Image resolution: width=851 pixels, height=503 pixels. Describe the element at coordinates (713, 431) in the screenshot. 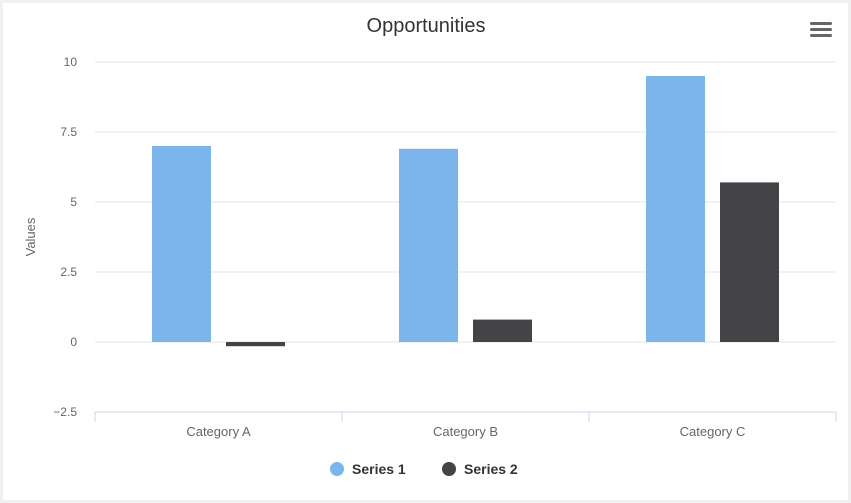

I see `x-tick-label: Category C` at that location.